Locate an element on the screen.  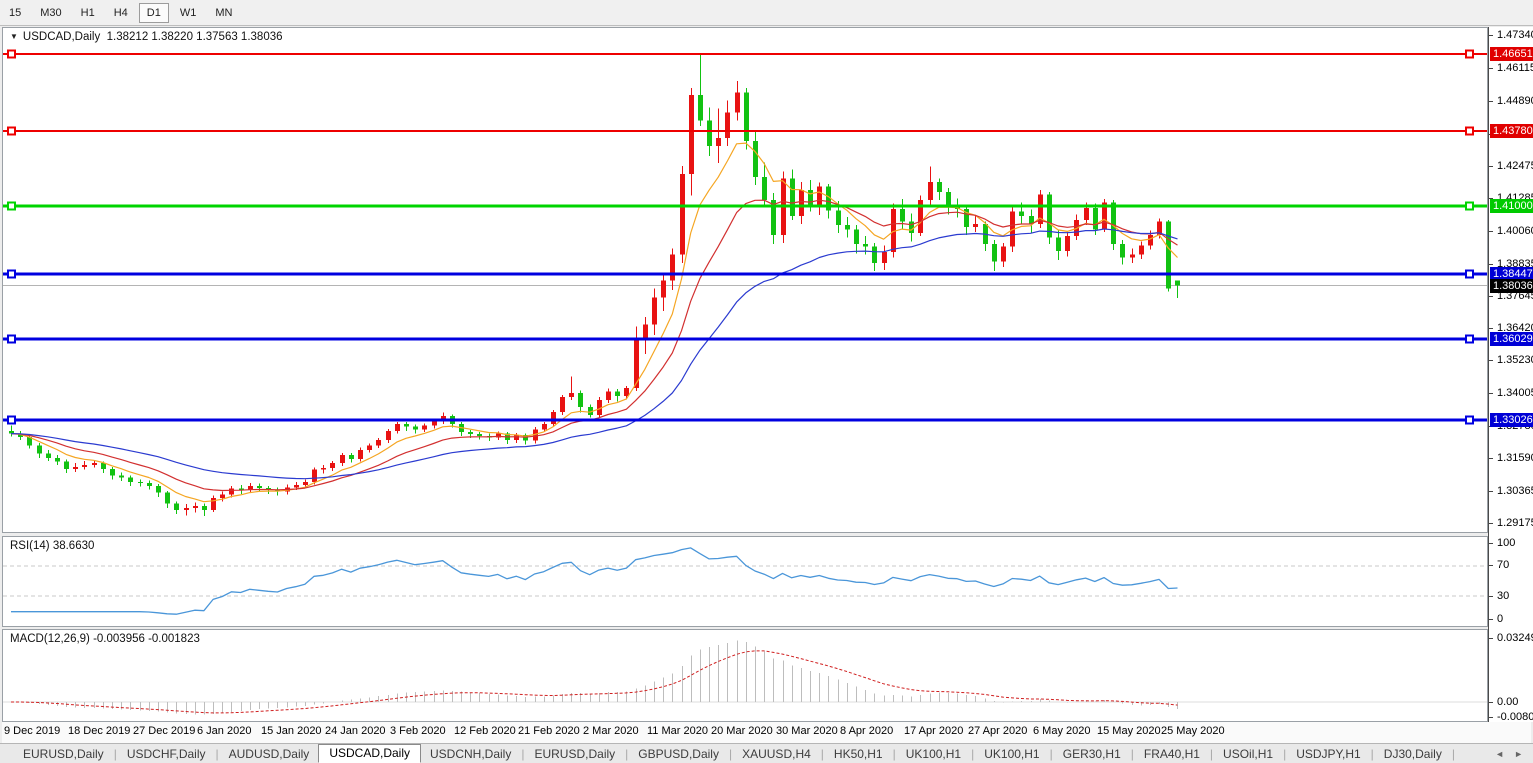
chart-tab-hk50-h1: HK50,H1 is located at coordinates (858, 753).